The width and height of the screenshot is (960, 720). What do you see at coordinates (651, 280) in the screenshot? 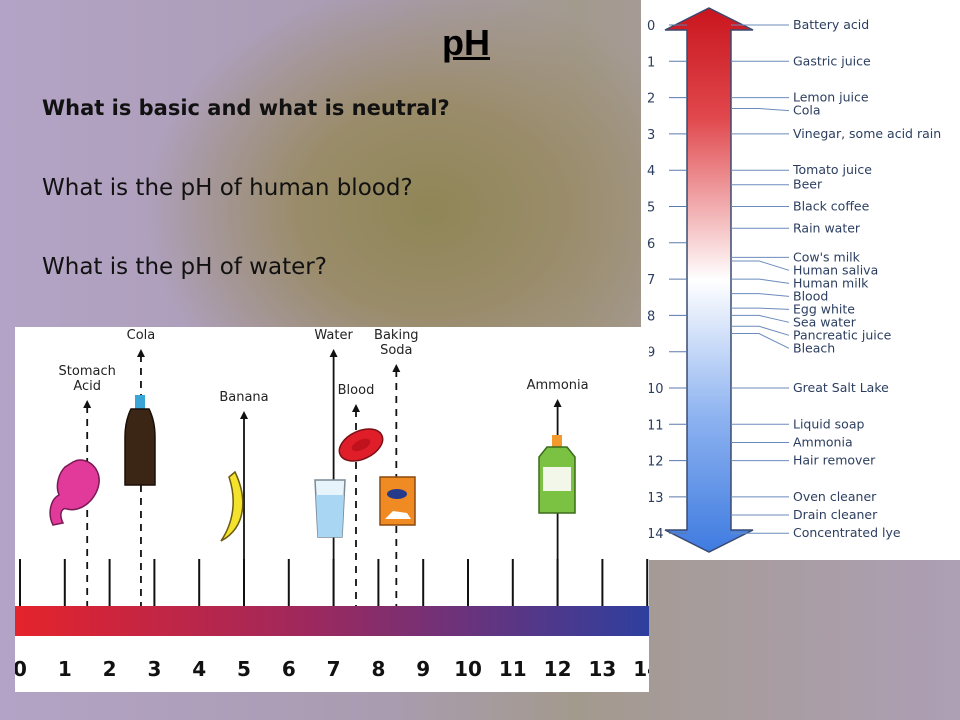
I see `scale-number: 7` at bounding box center [651, 280].